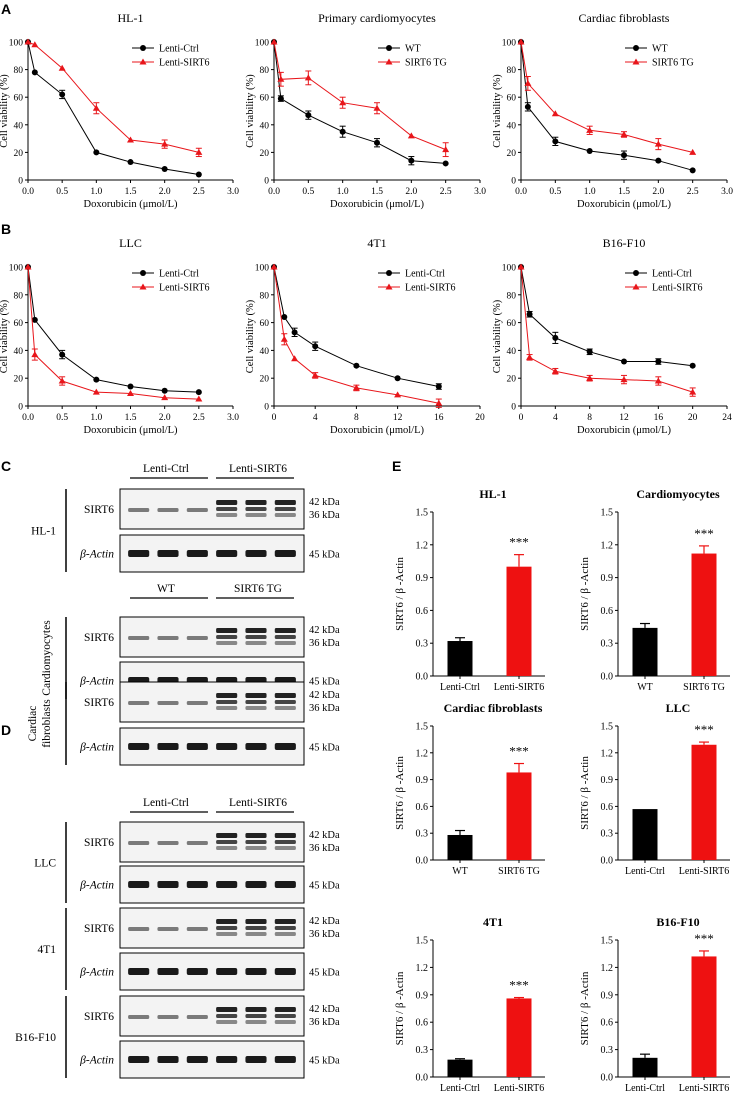 The image size is (751, 1108). I want to click on blot-frame, so click(212, 1016).